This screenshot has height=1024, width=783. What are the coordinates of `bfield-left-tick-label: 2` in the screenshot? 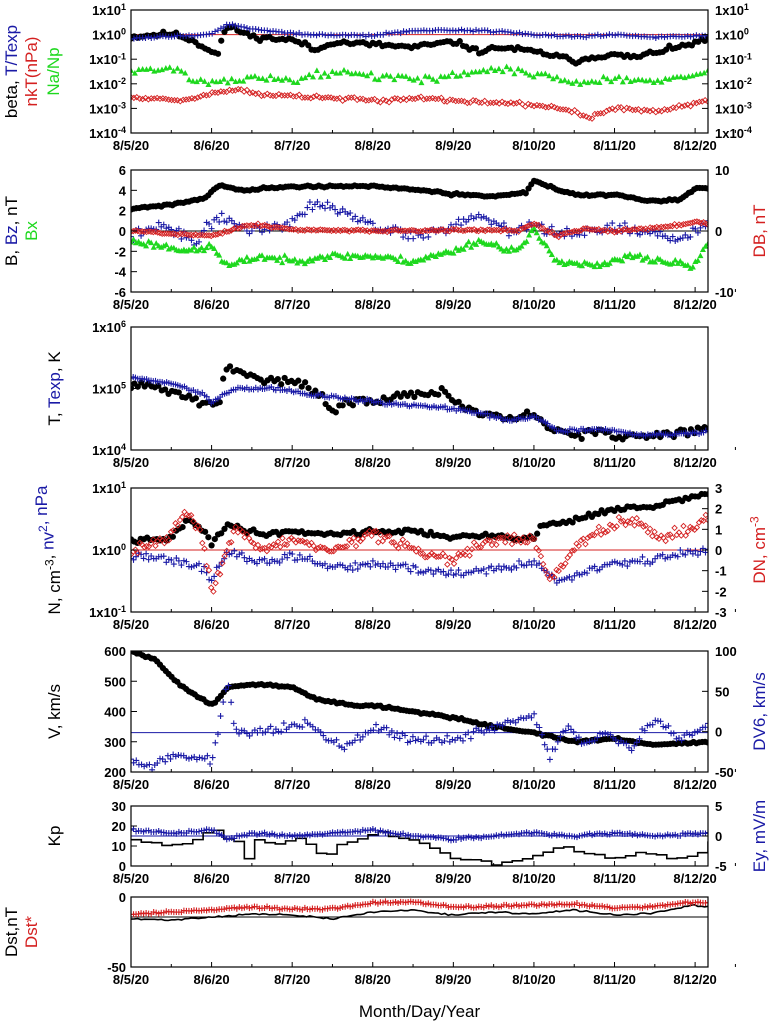 It's located at (122, 211).